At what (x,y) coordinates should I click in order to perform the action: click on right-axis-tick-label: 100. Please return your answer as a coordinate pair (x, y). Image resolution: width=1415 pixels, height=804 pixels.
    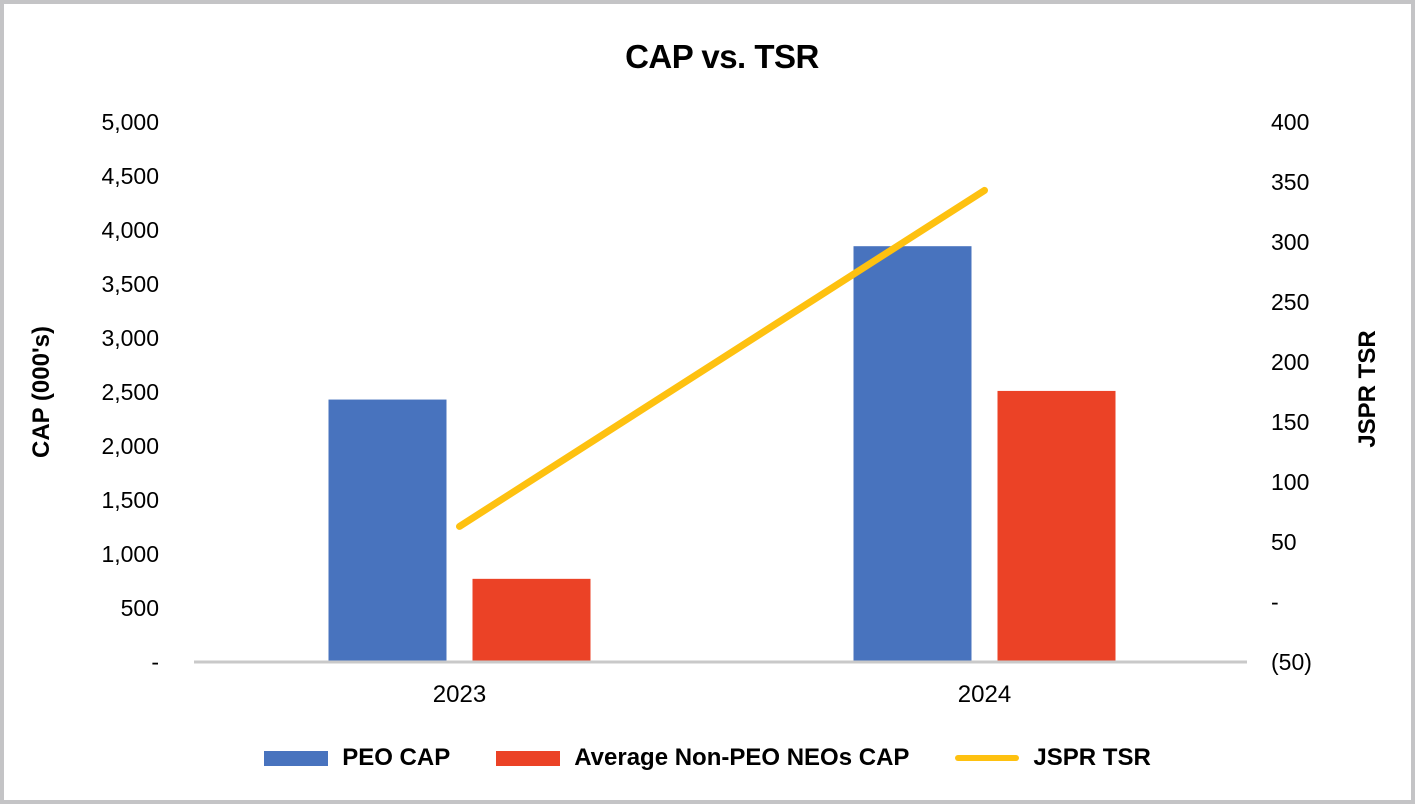
    Looking at the image, I should click on (1290, 482).